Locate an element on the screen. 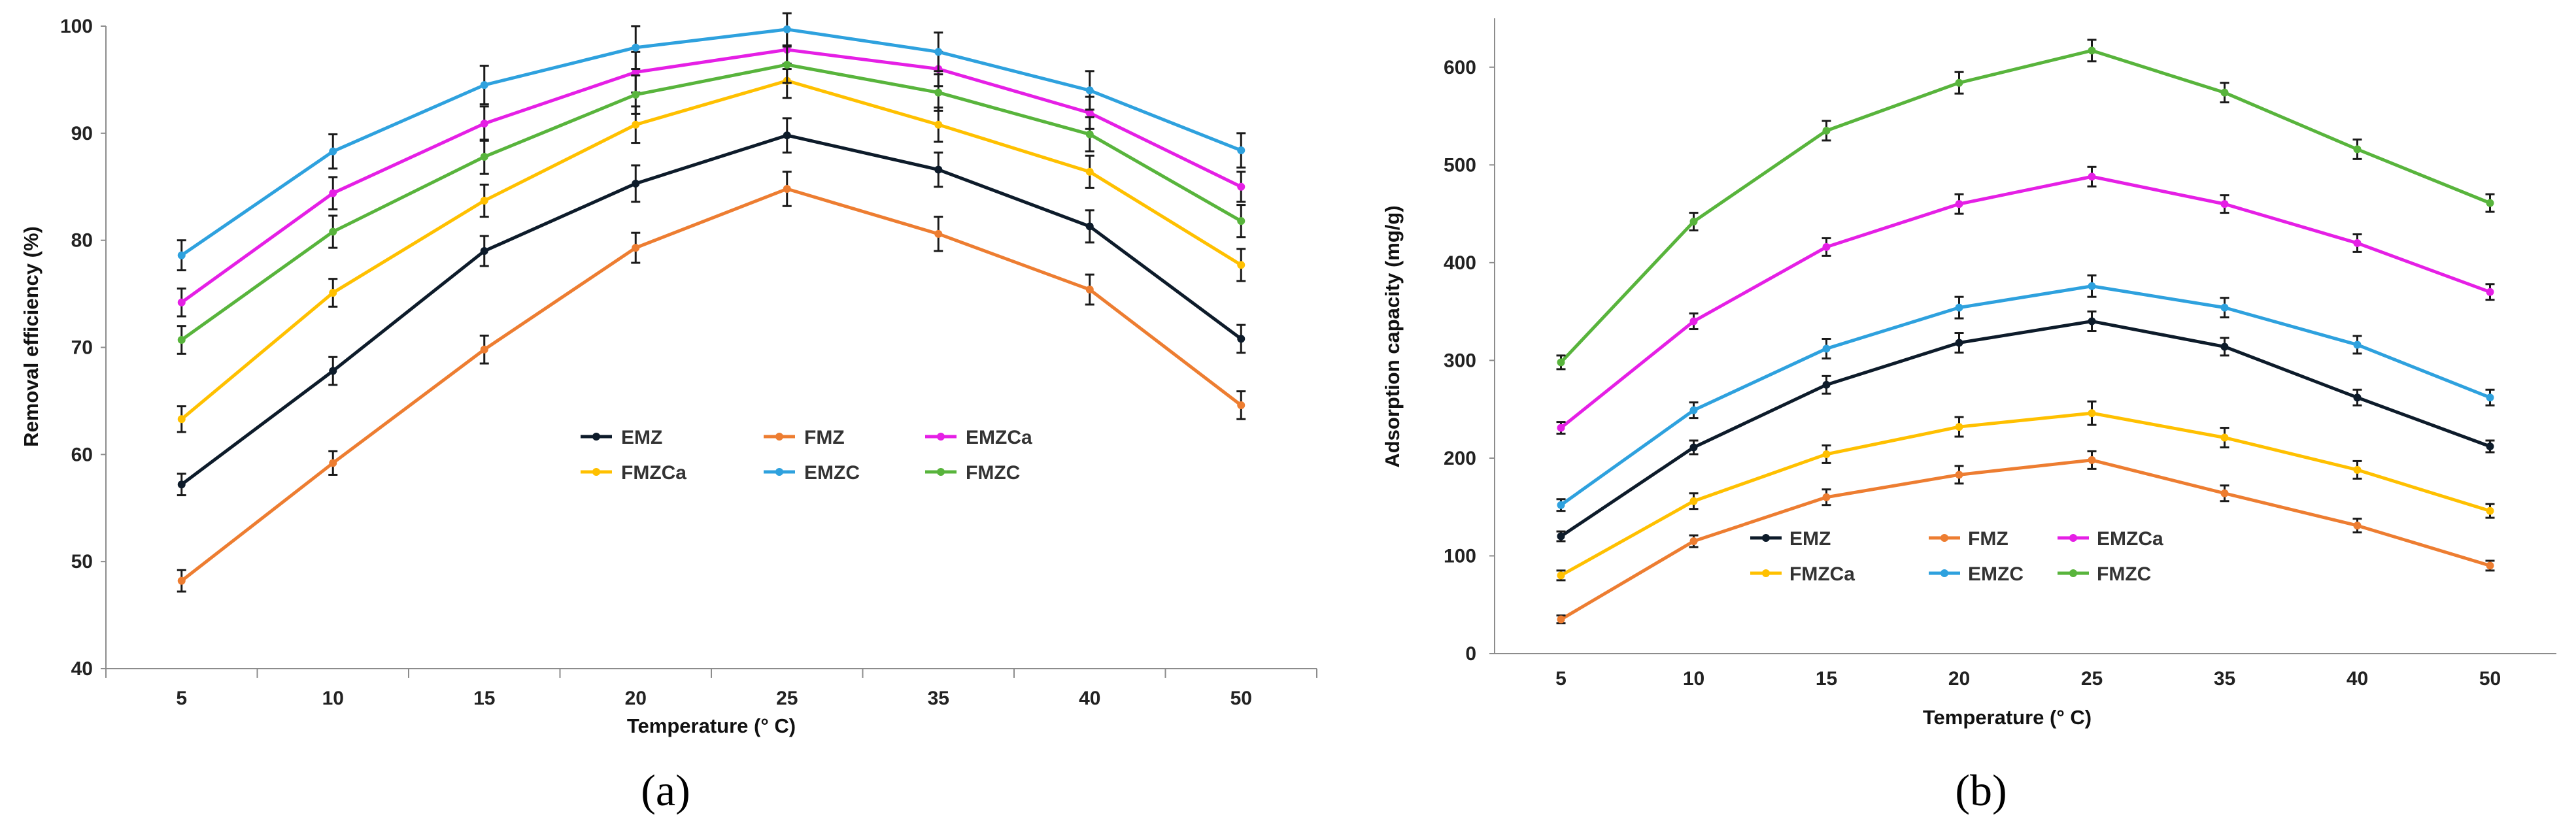  panel-label-a: (a) is located at coordinates (665, 790).